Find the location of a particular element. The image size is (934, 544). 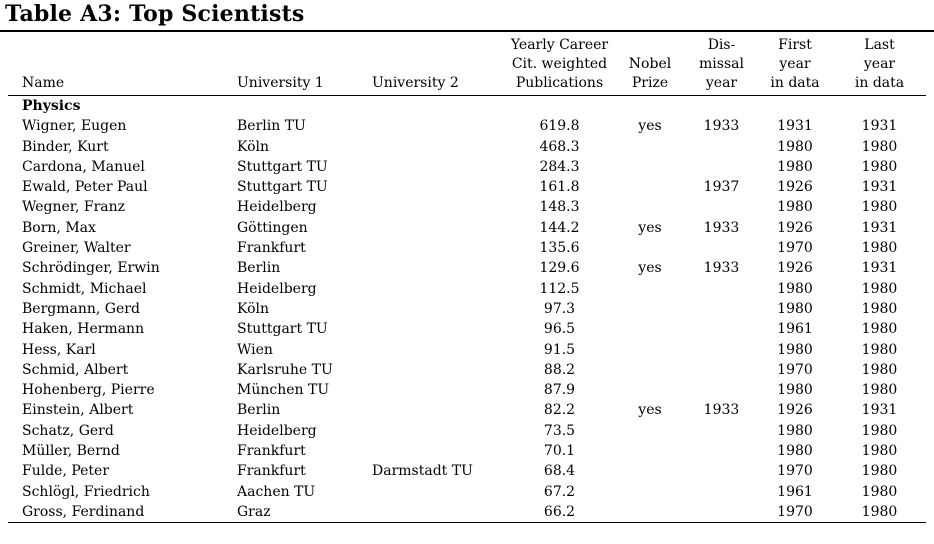

column-header-name: Name is located at coordinates (43, 83).